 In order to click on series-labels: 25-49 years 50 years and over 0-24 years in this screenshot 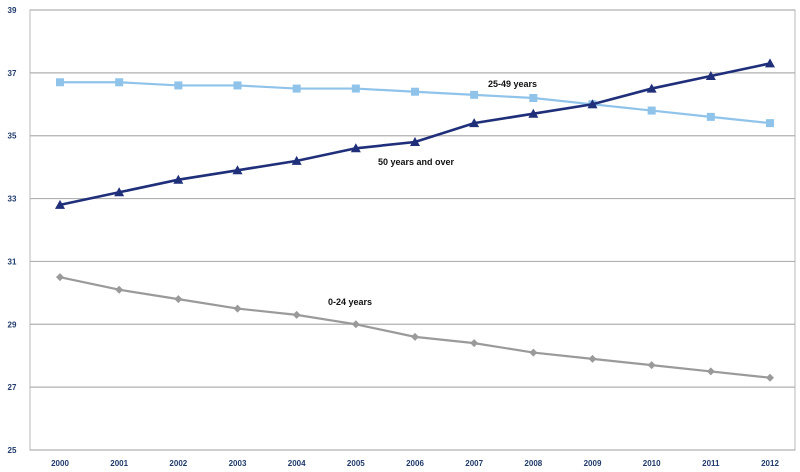, I will do `click(432, 193)`.